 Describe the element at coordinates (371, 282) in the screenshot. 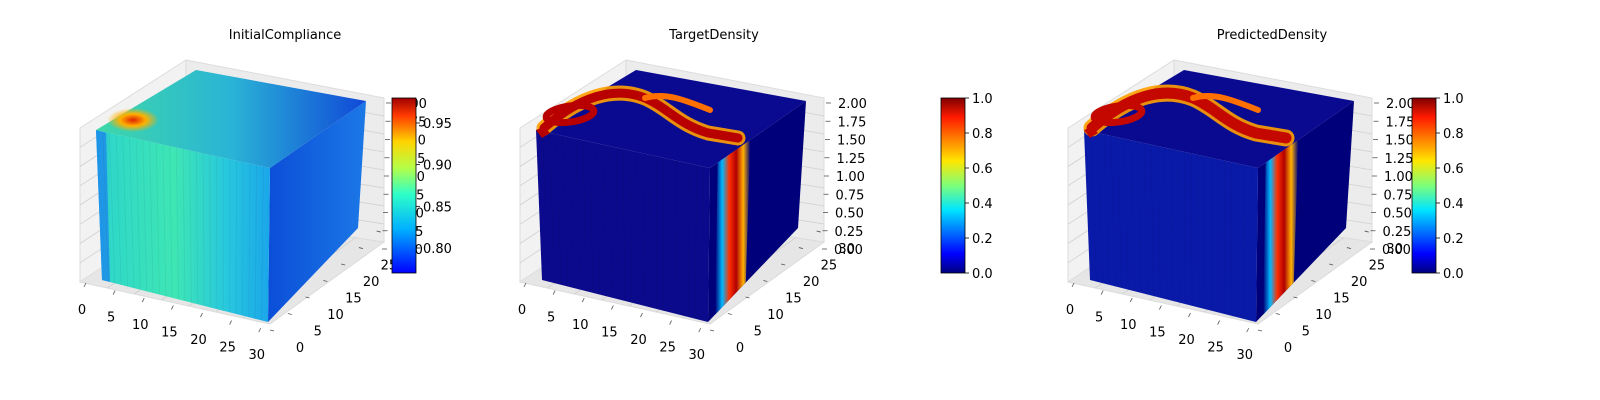

I see `y-tick-label: 20` at that location.